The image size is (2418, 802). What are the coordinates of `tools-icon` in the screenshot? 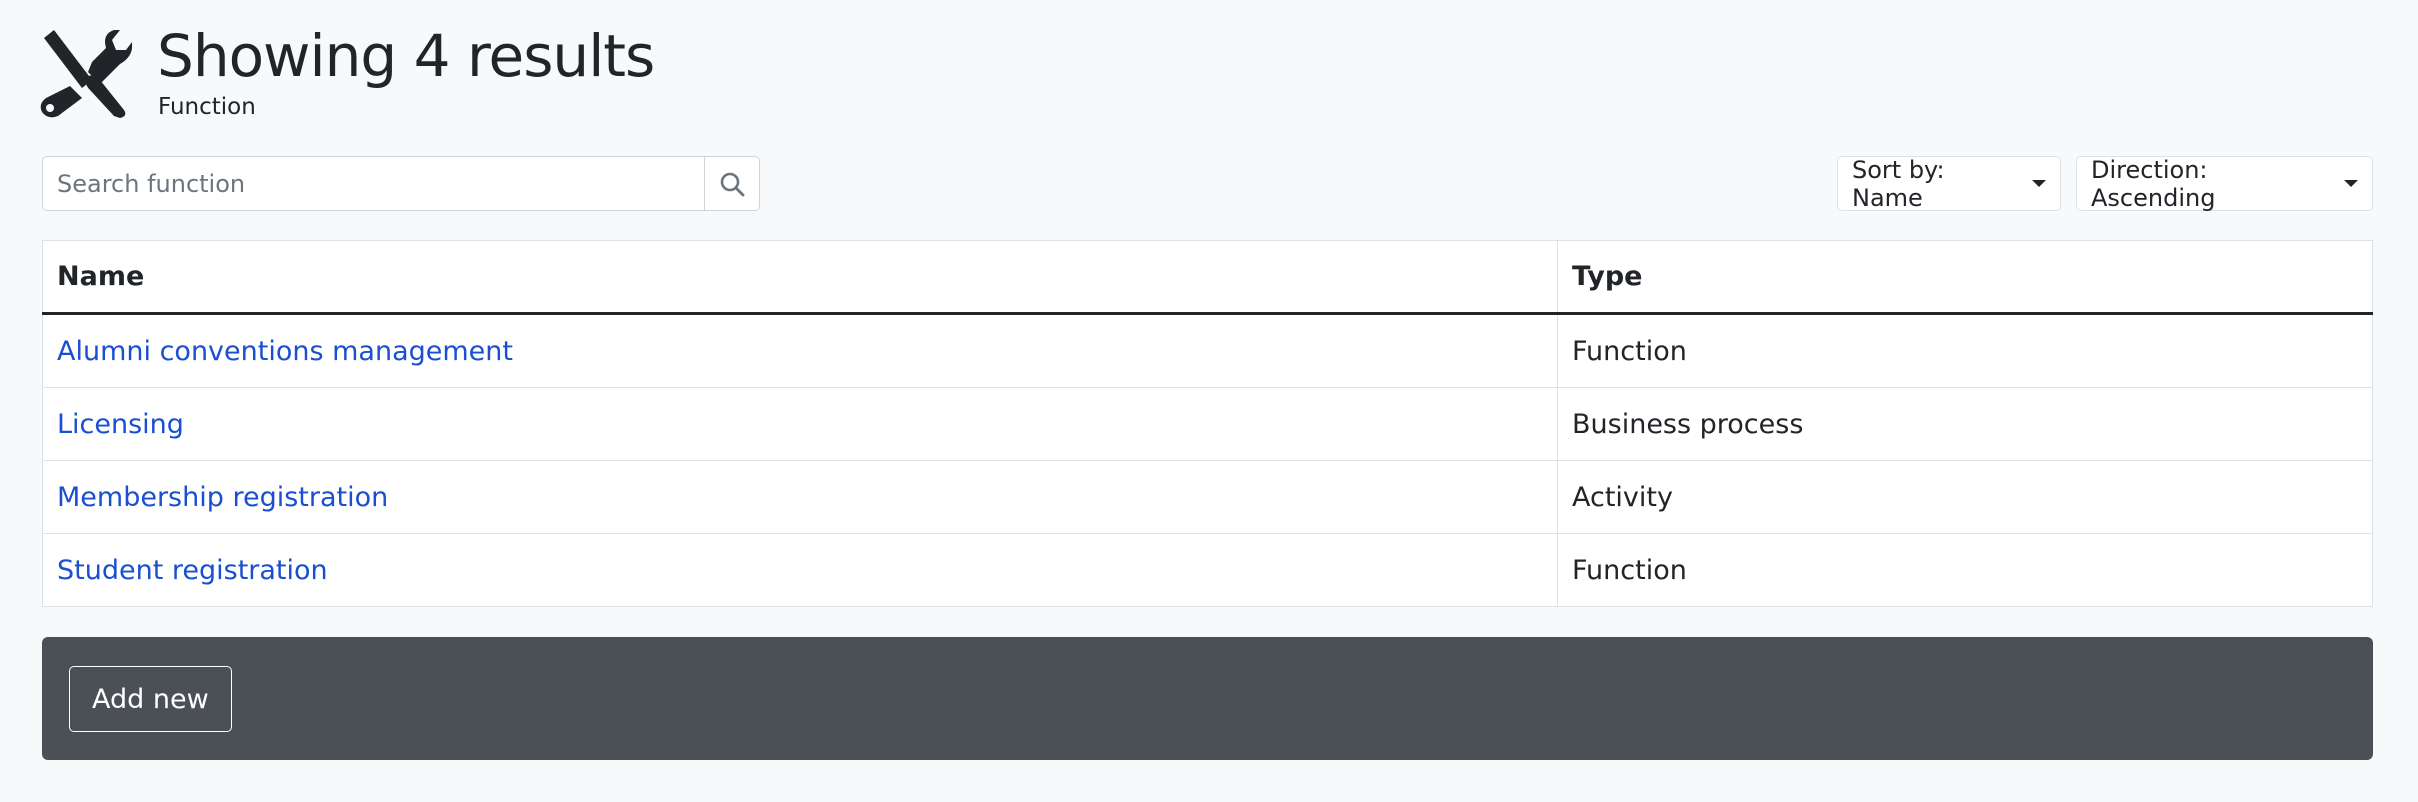 It's located at (86, 74).